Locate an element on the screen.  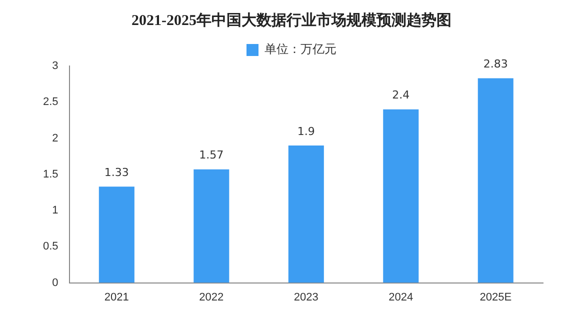
y-tick-label: 3 is located at coordinates (55, 66).